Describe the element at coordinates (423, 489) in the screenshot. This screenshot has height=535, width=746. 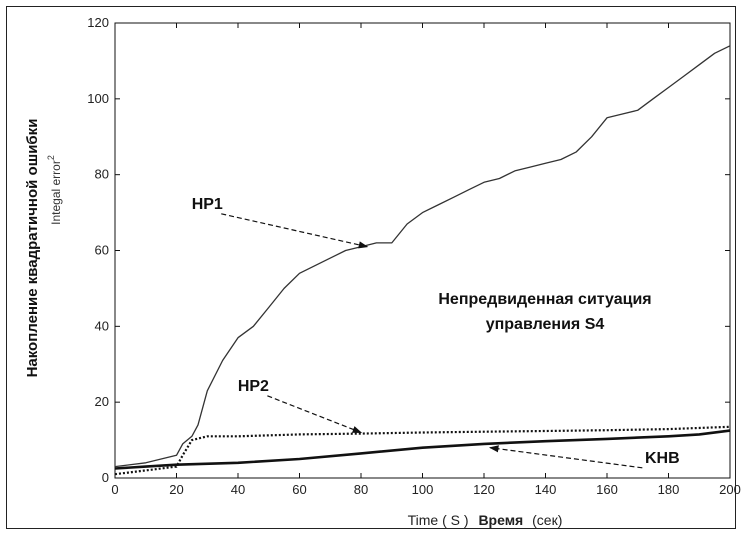
I see `x-tick-label: 100` at that location.